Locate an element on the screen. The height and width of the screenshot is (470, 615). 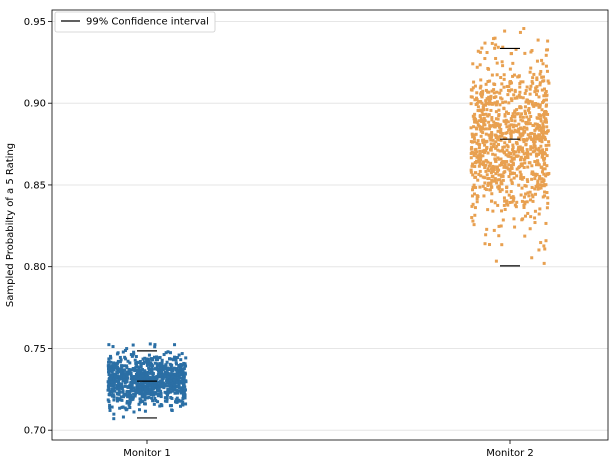
legend-label: 99% Confidence interval is located at coordinates (147, 22).